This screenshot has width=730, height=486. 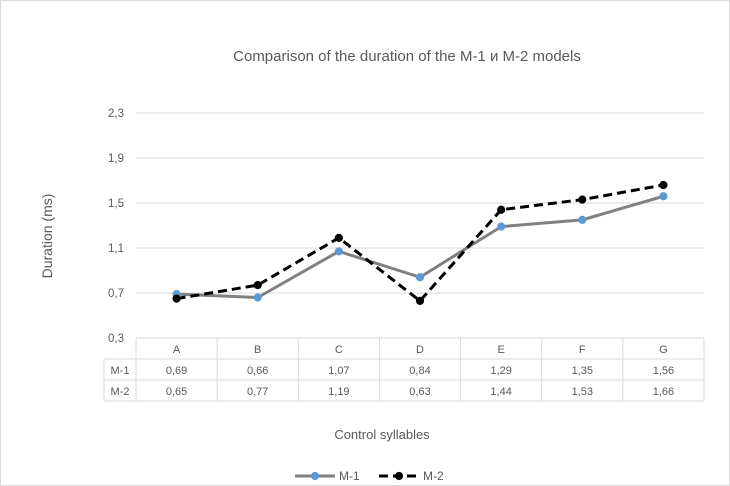 What do you see at coordinates (419, 392) in the screenshot?
I see `data-label: 0,63` at bounding box center [419, 392].